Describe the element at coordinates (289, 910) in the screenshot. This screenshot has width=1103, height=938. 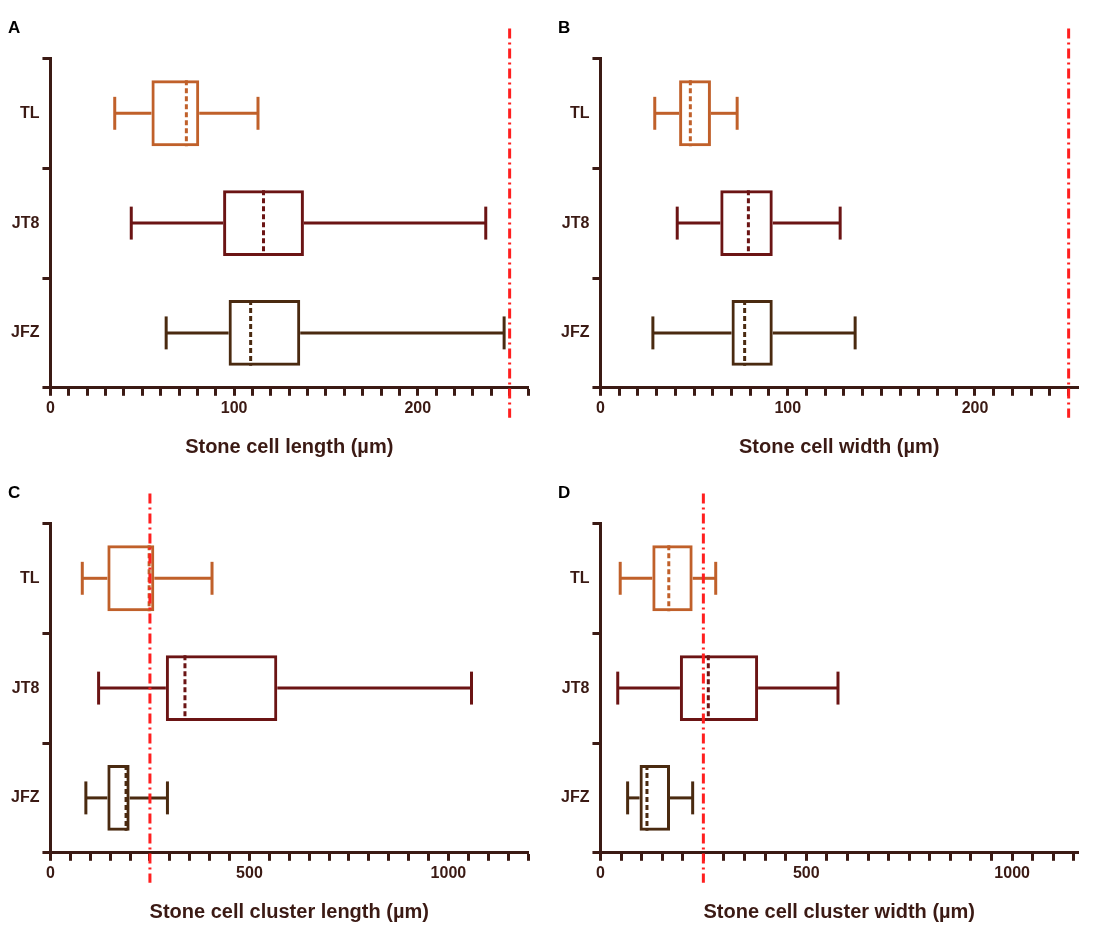
I see `x-axis-title: Stone cell cluster length (µm)` at that location.